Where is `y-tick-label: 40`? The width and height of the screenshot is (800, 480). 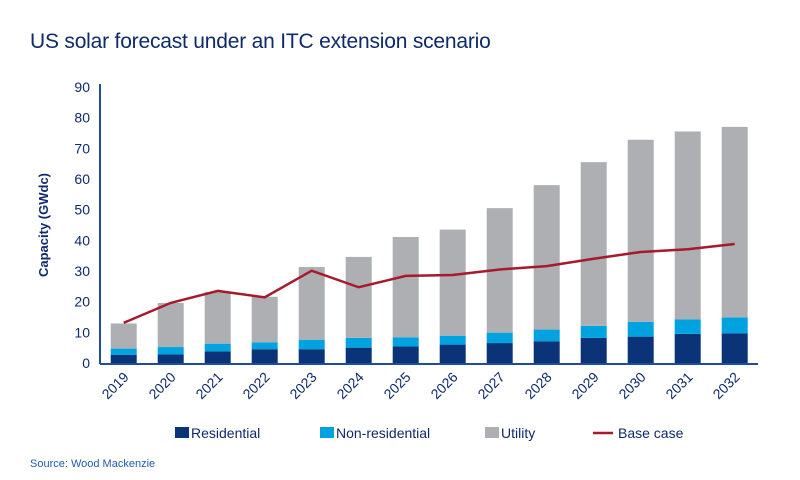 y-tick-label: 40 is located at coordinates (82, 240).